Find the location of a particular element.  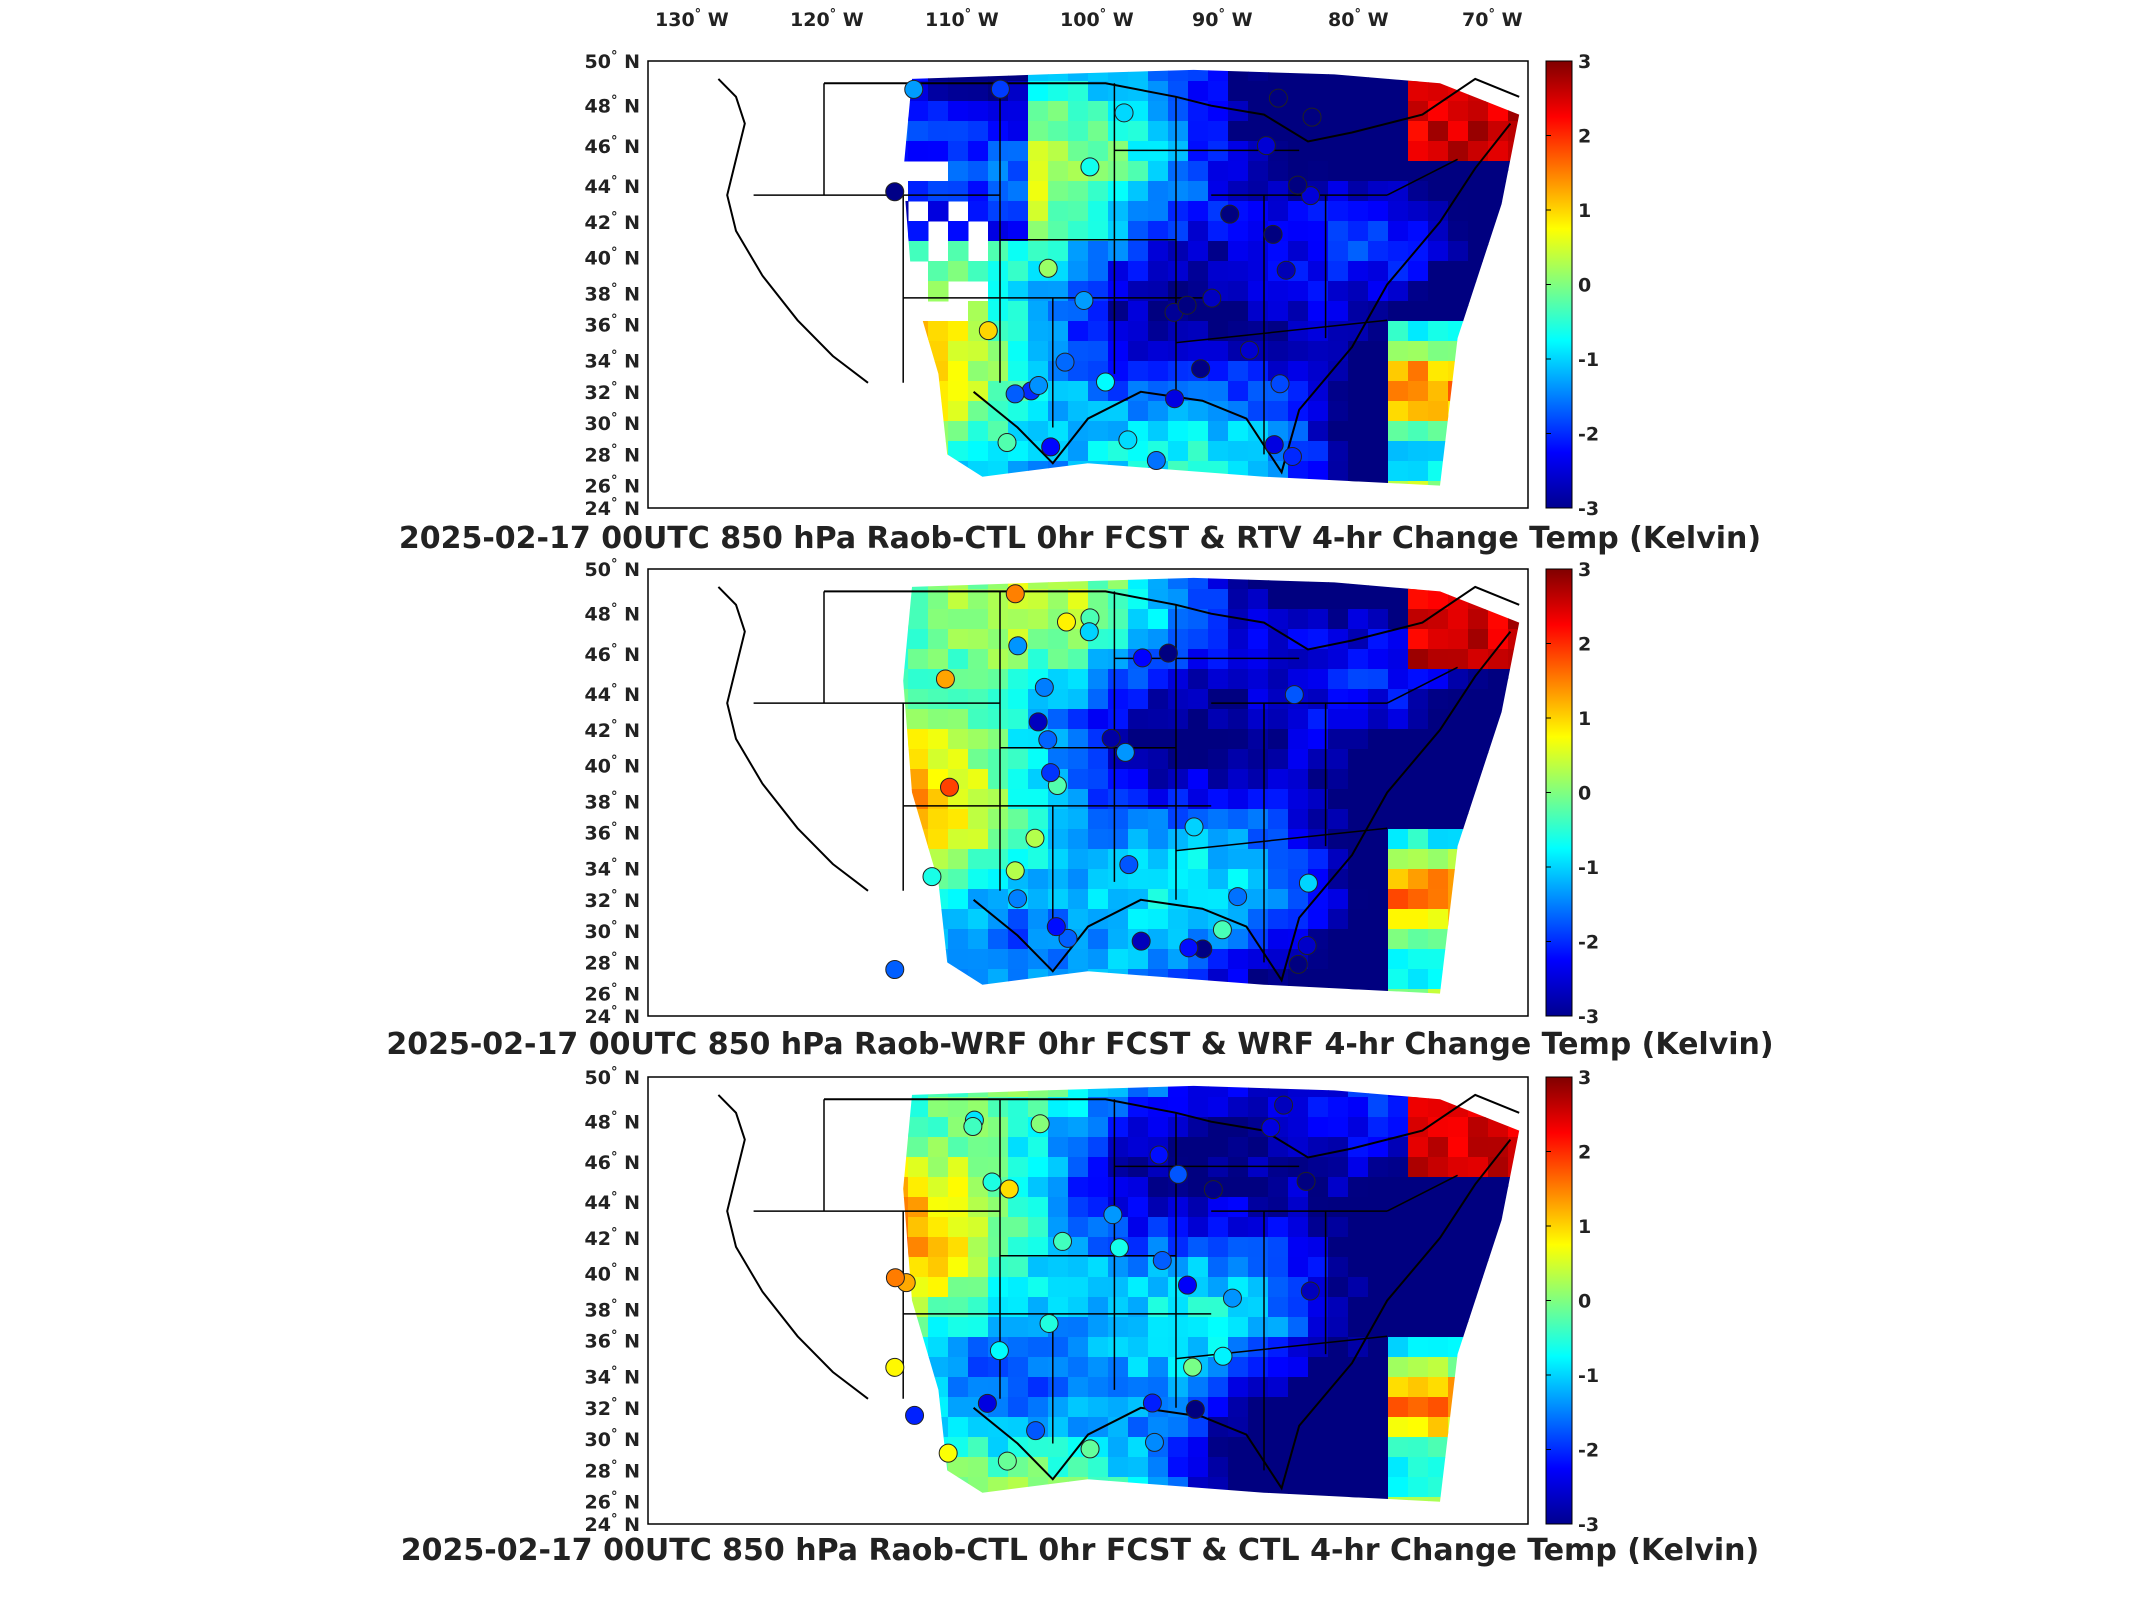

lat-label-34: 34° N is located at coordinates (612, 1376).